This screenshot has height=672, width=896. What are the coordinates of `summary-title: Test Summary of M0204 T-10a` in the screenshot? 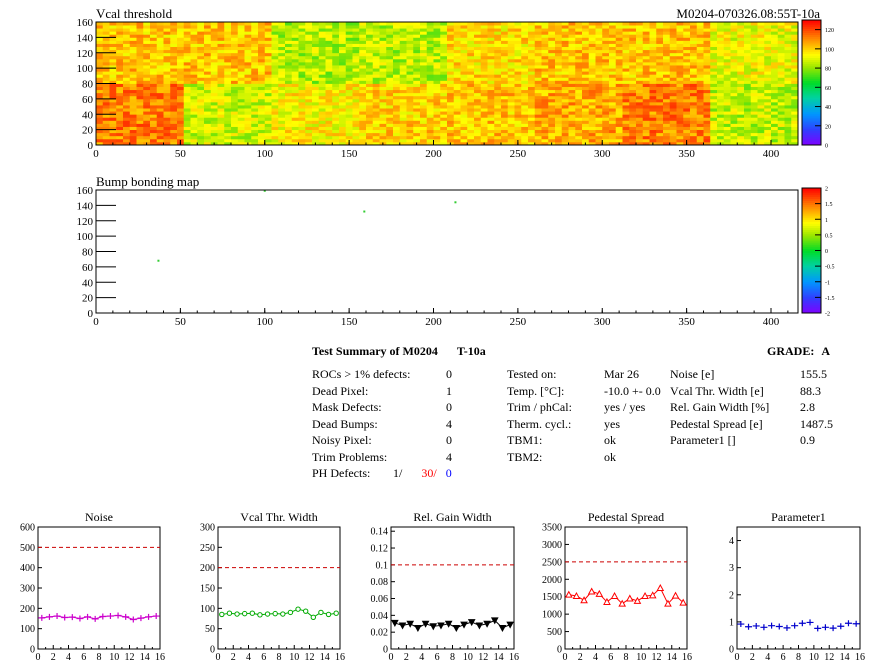 It's located at (399, 351).